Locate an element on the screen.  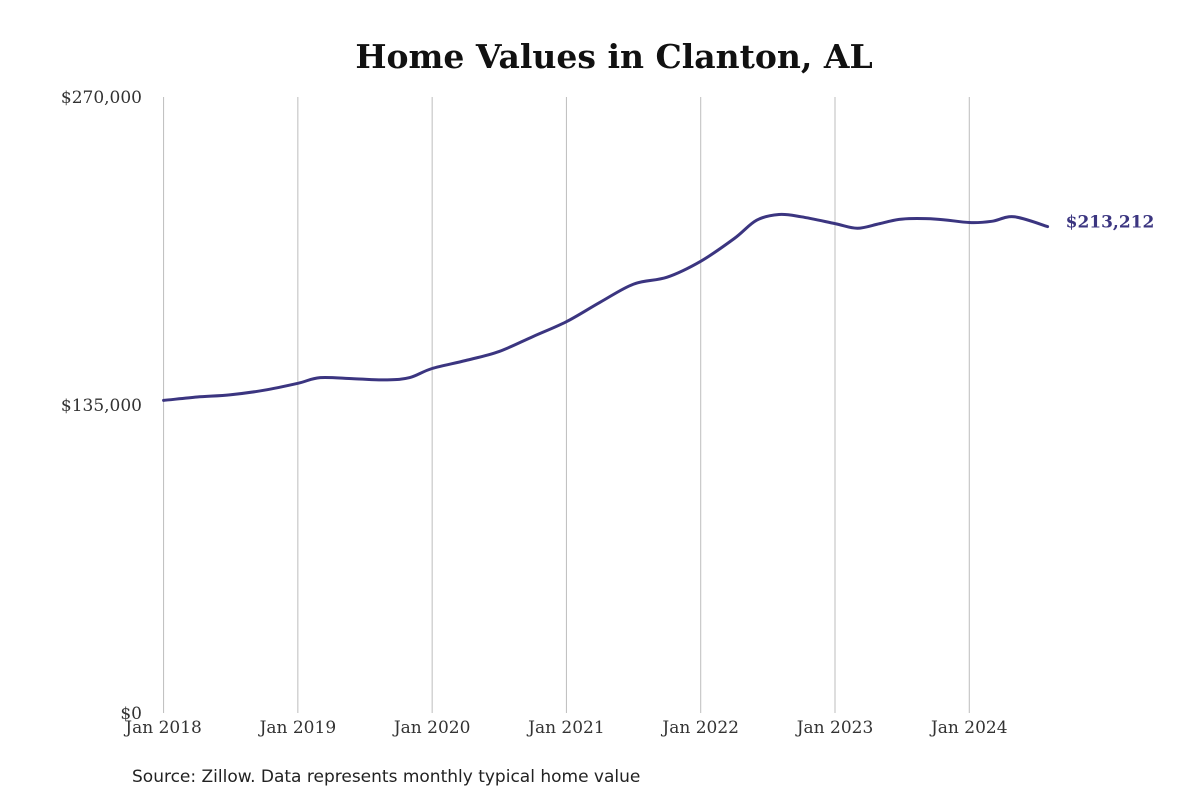
y-tick-label: $135,000 is located at coordinates (101, 406).